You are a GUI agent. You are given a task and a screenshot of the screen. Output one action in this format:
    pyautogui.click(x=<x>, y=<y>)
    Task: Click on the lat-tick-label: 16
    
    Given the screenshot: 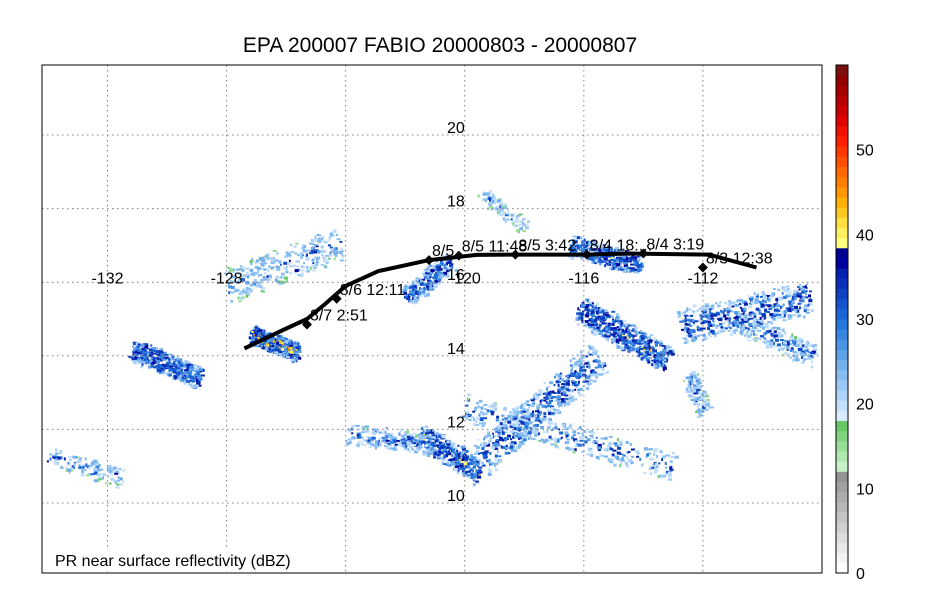 What is the action you would take?
    pyautogui.click(x=456, y=275)
    